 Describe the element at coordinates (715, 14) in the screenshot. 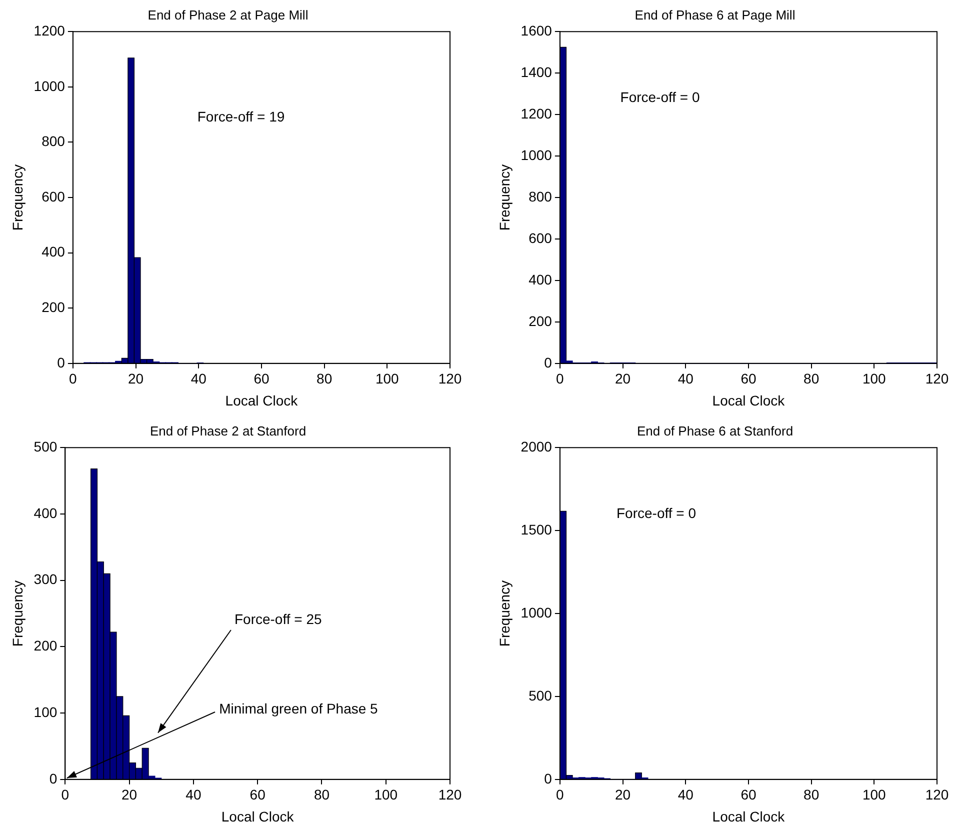

I see `chart-title: End of Phase 6 at Page Mill` at that location.